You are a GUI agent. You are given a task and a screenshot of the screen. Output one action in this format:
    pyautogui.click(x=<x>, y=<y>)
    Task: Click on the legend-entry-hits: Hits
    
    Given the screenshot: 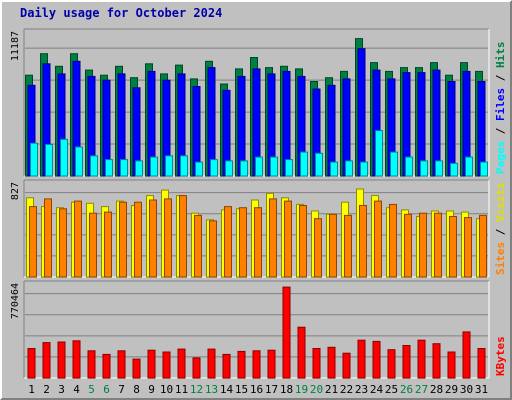 What is the action you would take?
    pyautogui.click(x=500, y=55)
    